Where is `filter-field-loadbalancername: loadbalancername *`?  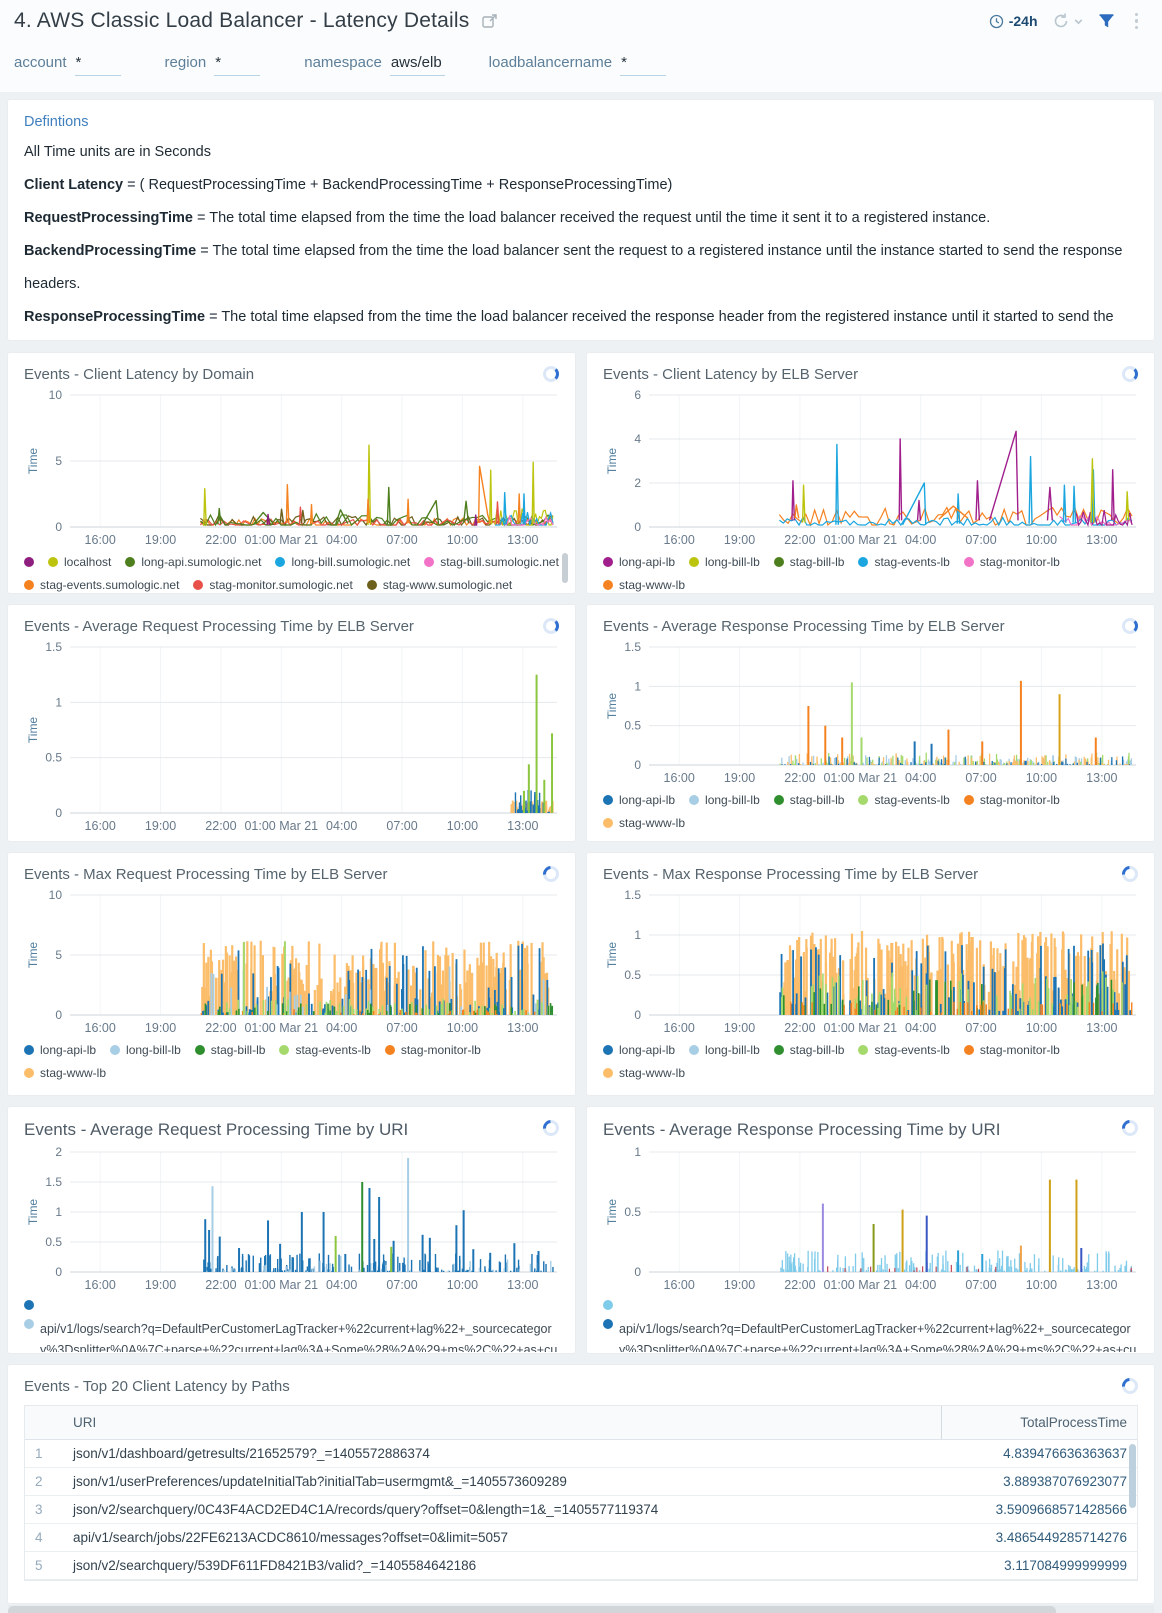
filter-field-loadbalancername: loadbalancername * is located at coordinates (577, 65).